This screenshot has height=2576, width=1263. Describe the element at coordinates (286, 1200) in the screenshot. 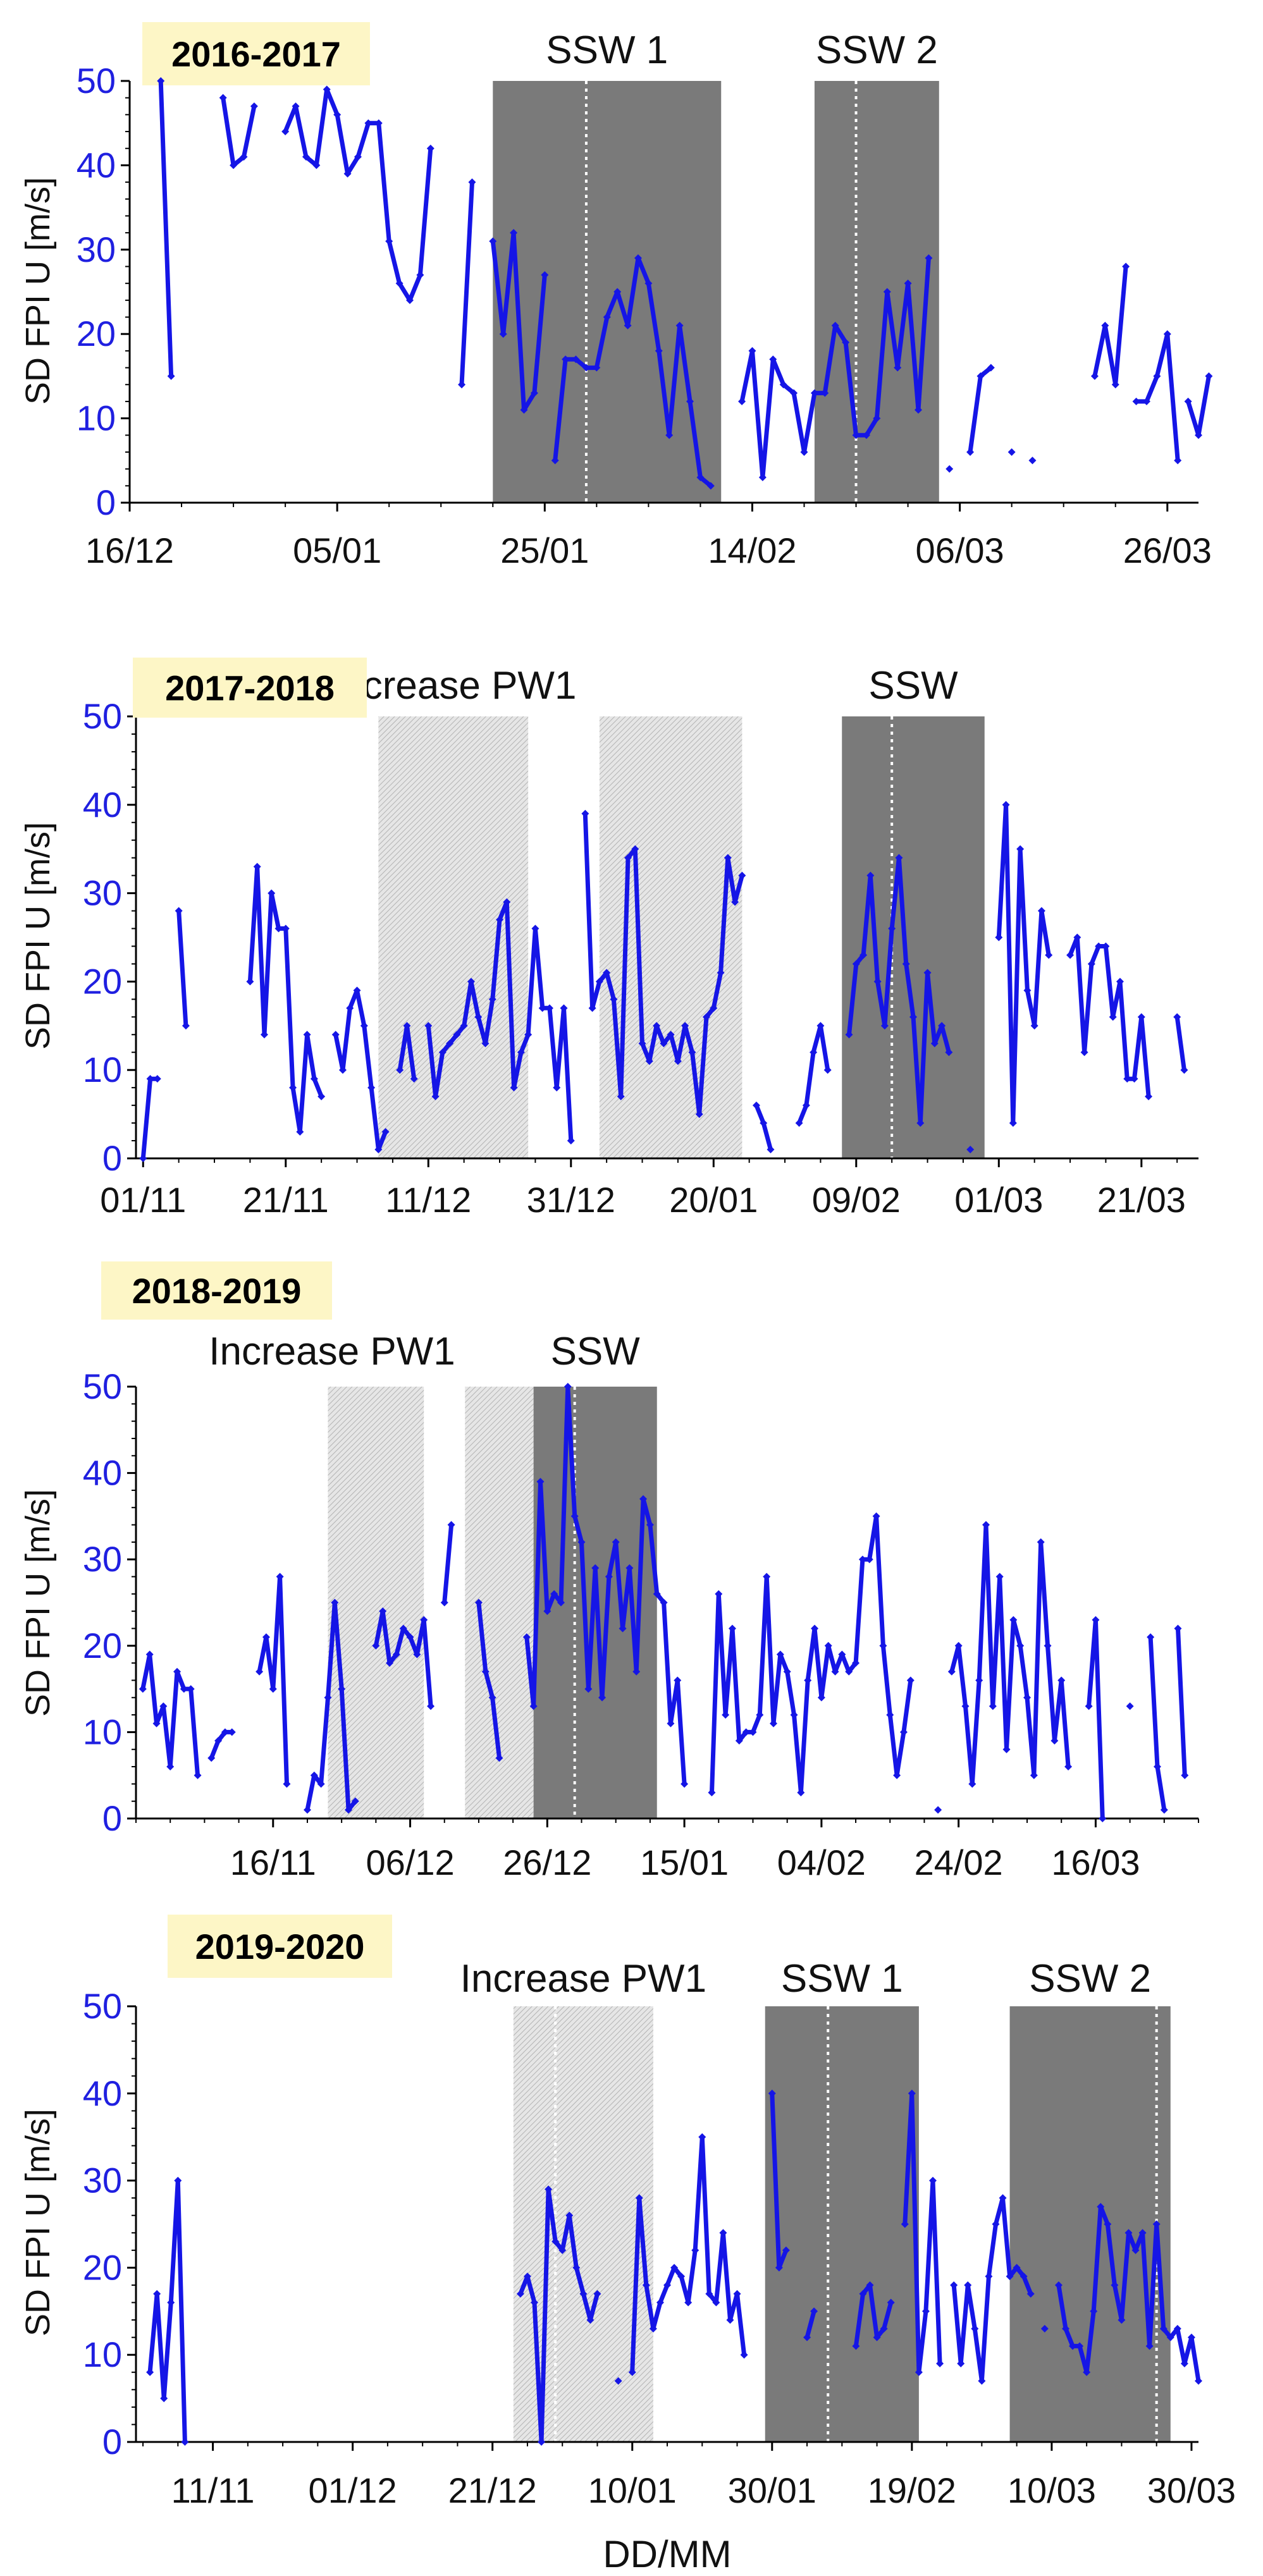

I see `x-tick-label: 21/11` at that location.